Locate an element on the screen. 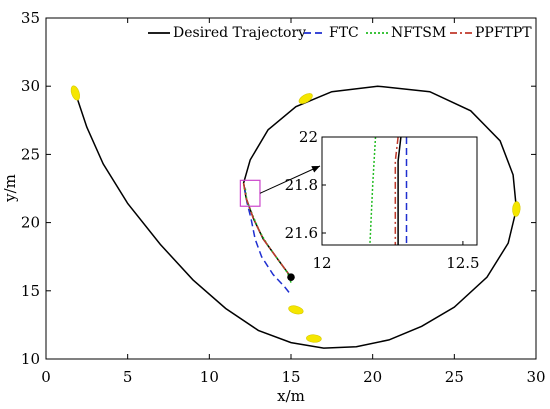 The width and height of the screenshot is (550, 409). series-ppftpt is located at coordinates (267, 230).